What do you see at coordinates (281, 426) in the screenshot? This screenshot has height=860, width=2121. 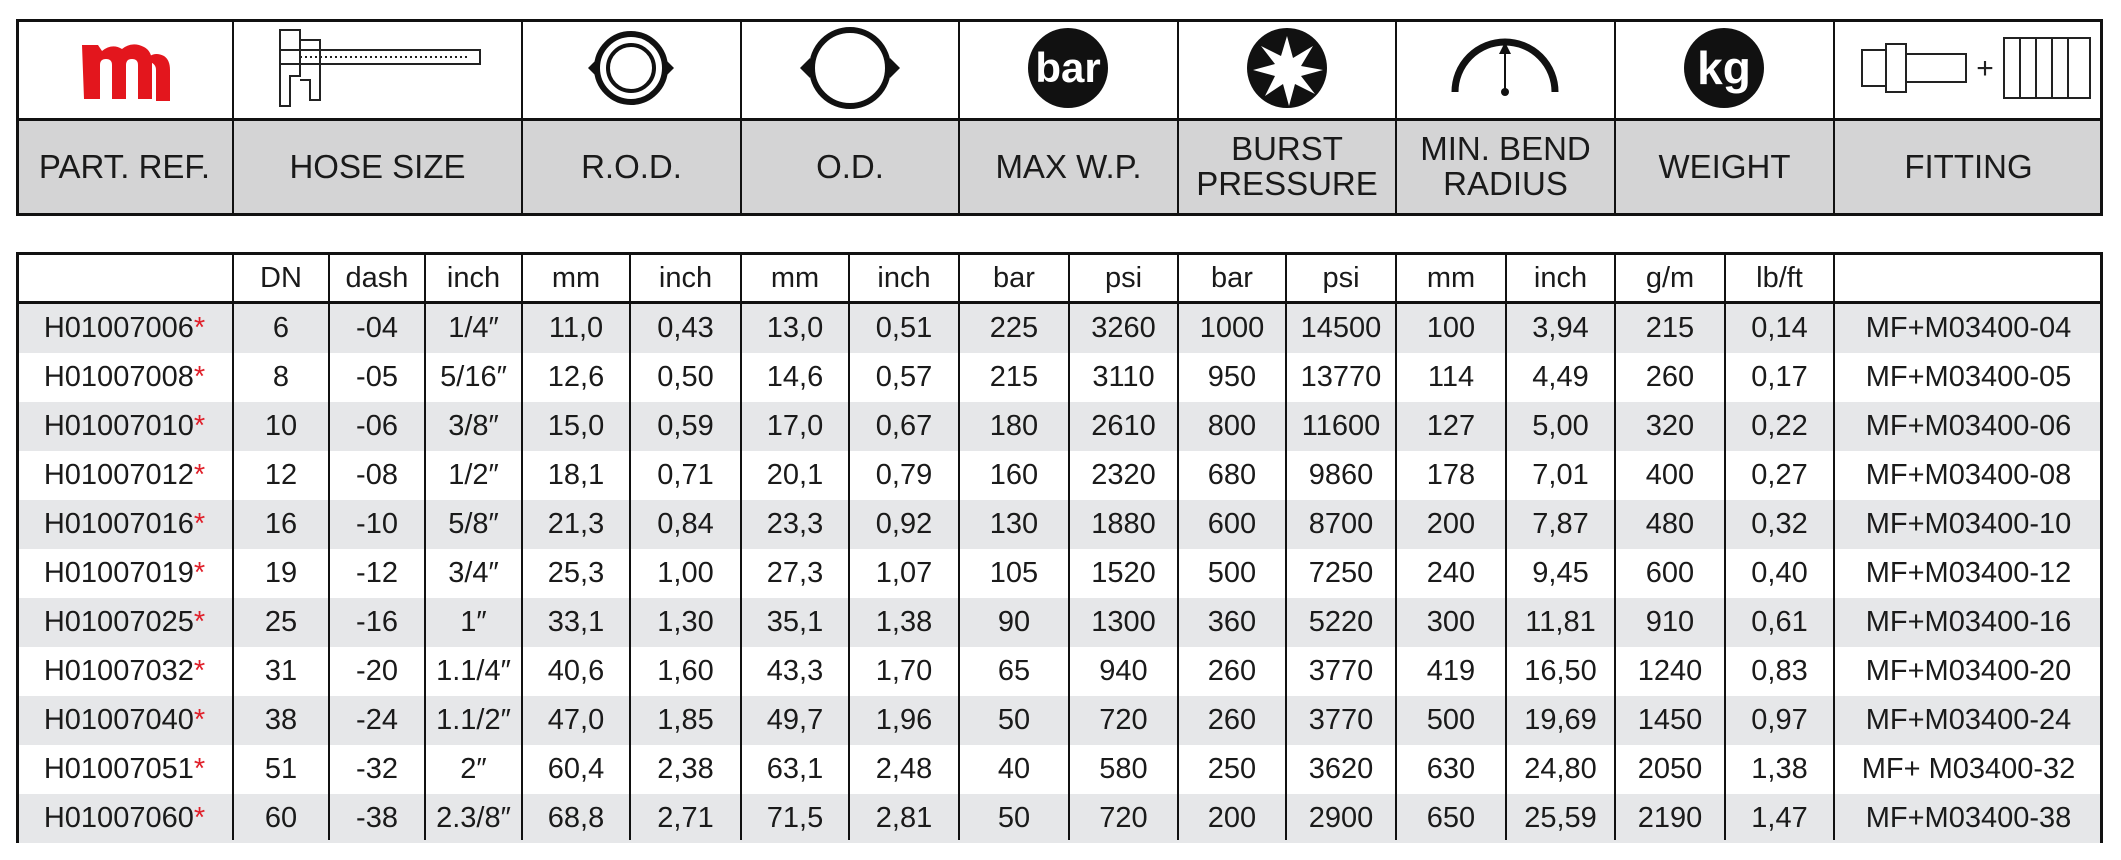 I see `cell-value: 10` at bounding box center [281, 426].